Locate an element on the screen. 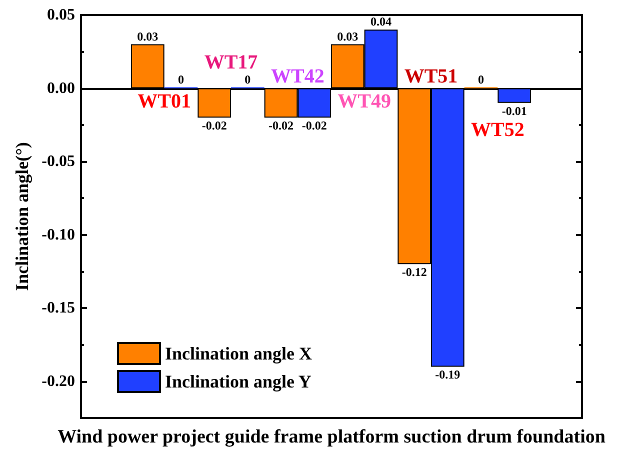  data-label: -0.12 is located at coordinates (414, 272).